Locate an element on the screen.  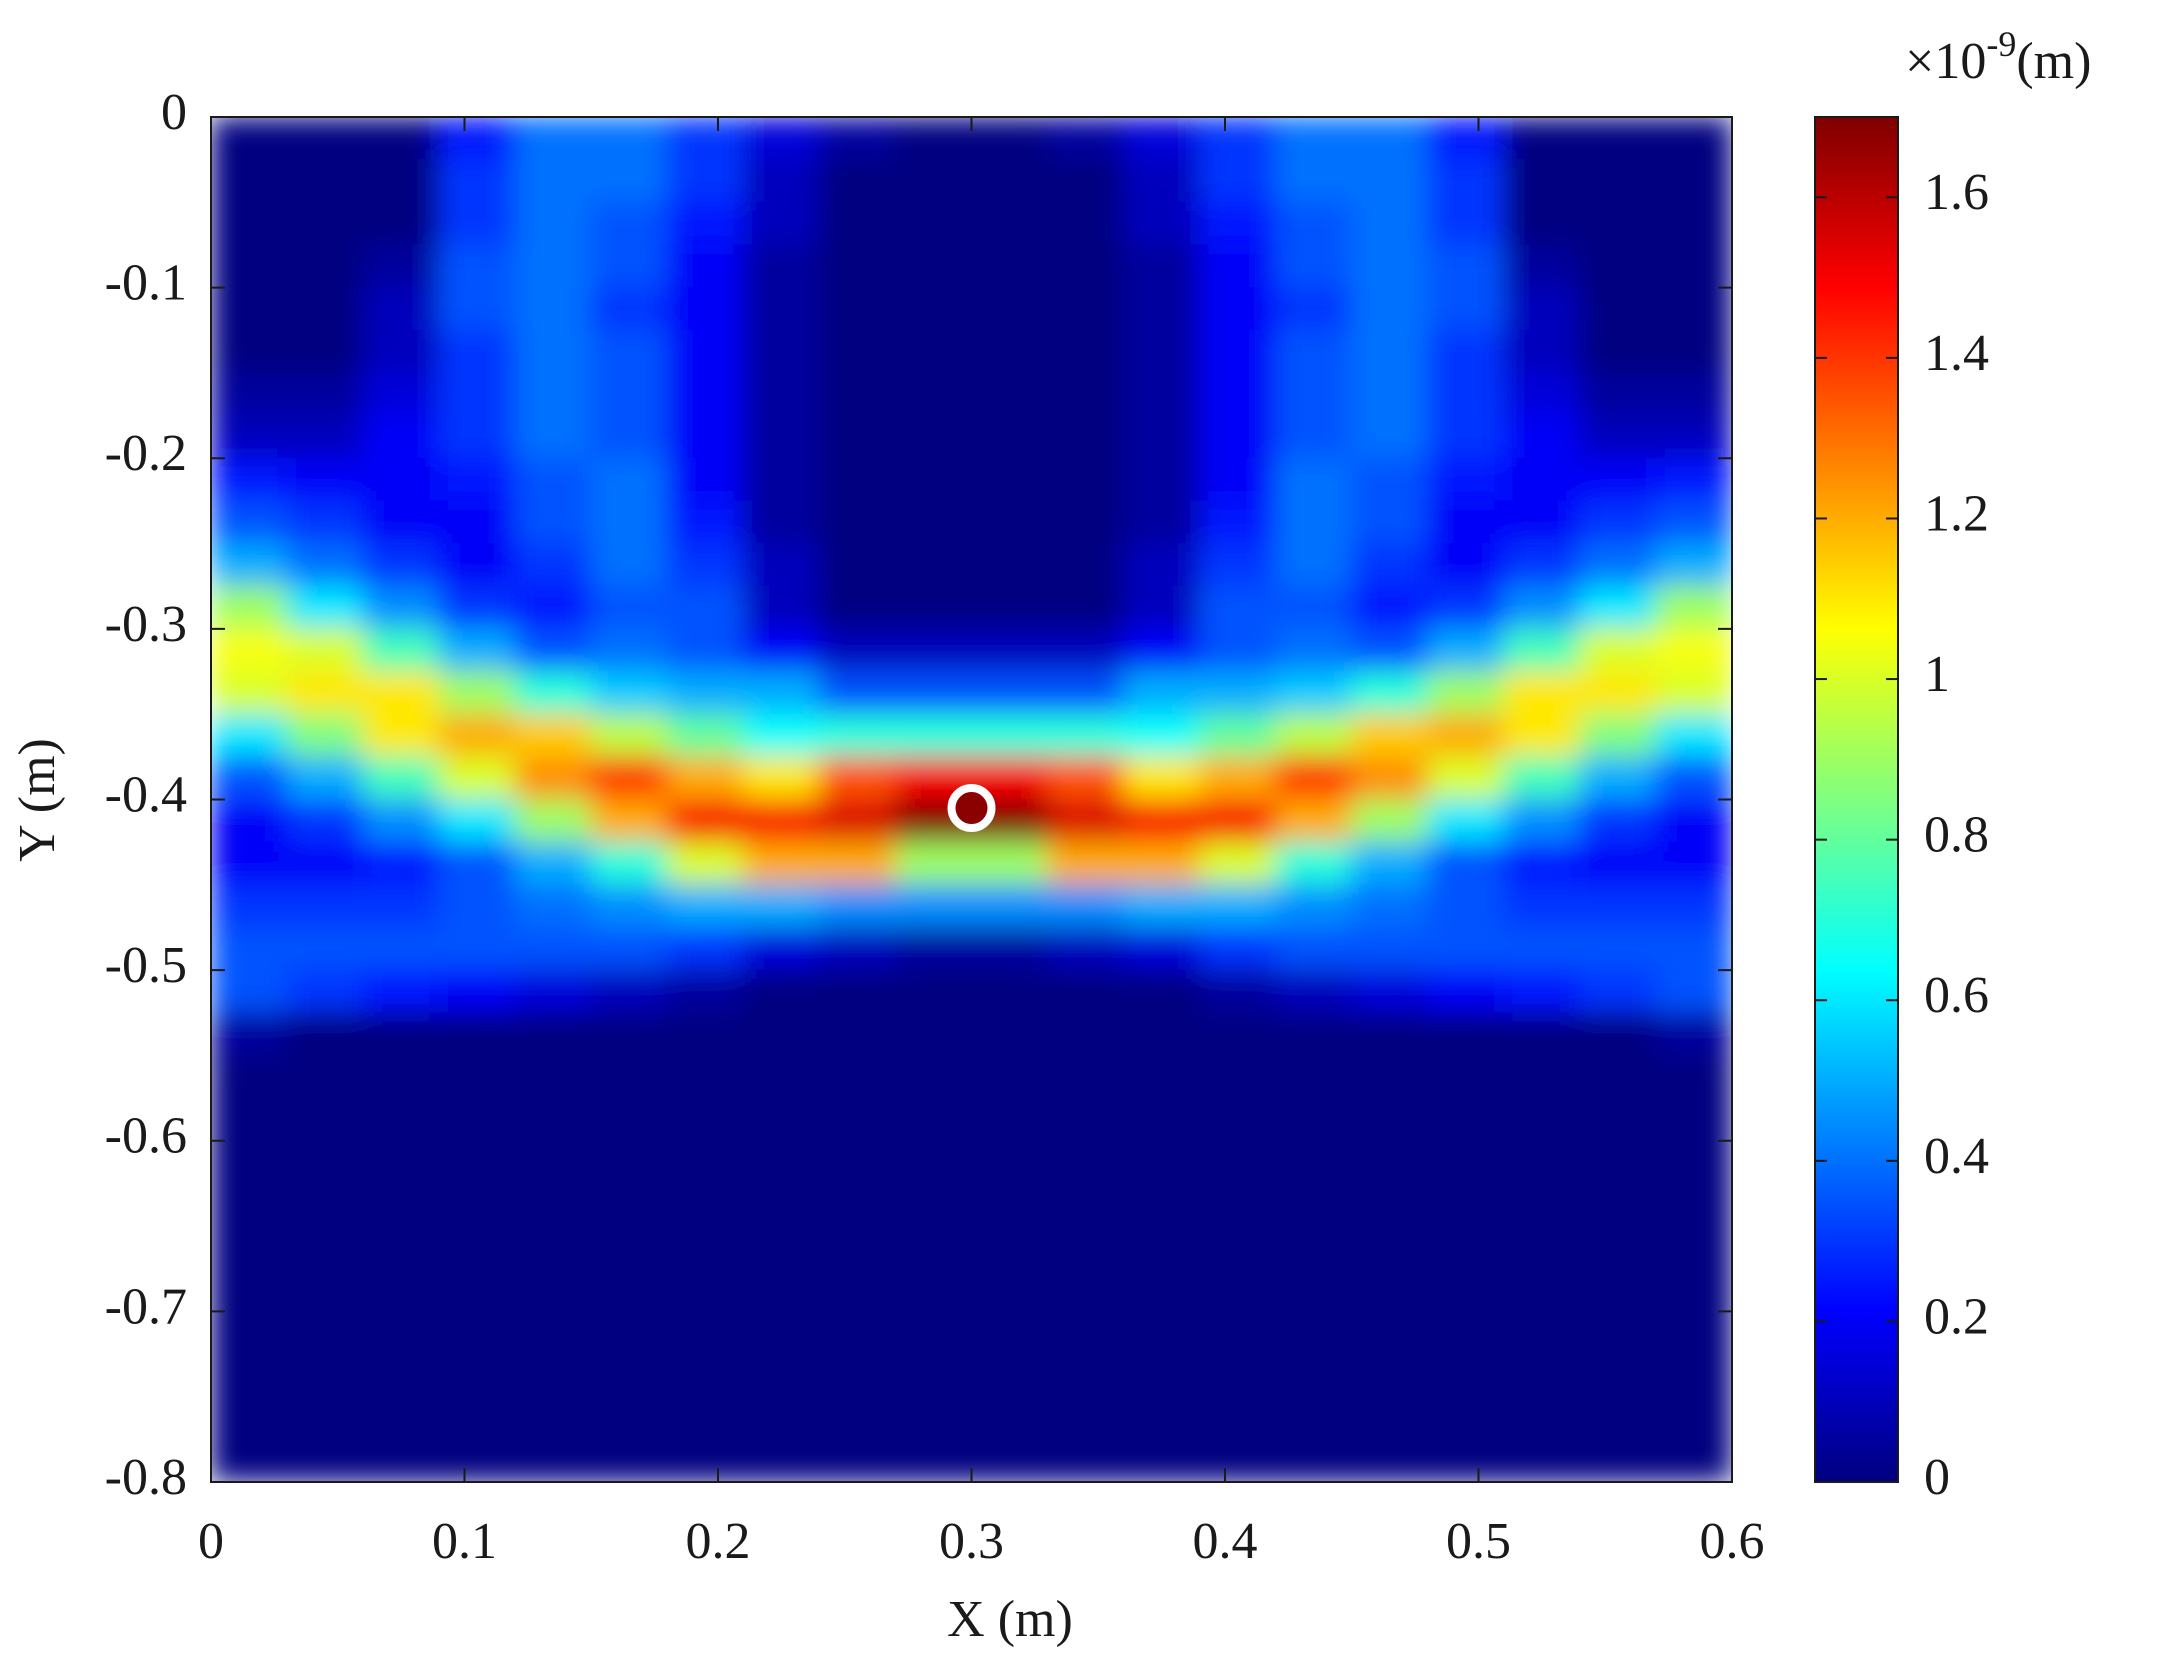
colorbar-exponent: -9 is located at coordinates (2001, 44).